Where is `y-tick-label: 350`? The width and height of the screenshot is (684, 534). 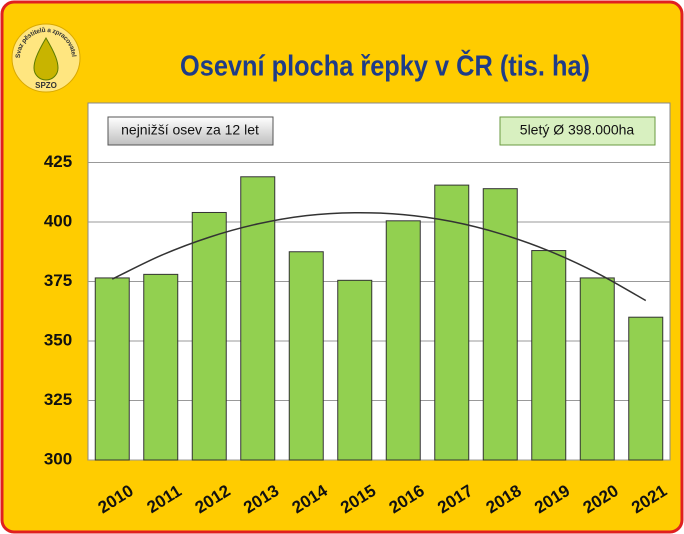
y-tick-label: 350 is located at coordinates (58, 339).